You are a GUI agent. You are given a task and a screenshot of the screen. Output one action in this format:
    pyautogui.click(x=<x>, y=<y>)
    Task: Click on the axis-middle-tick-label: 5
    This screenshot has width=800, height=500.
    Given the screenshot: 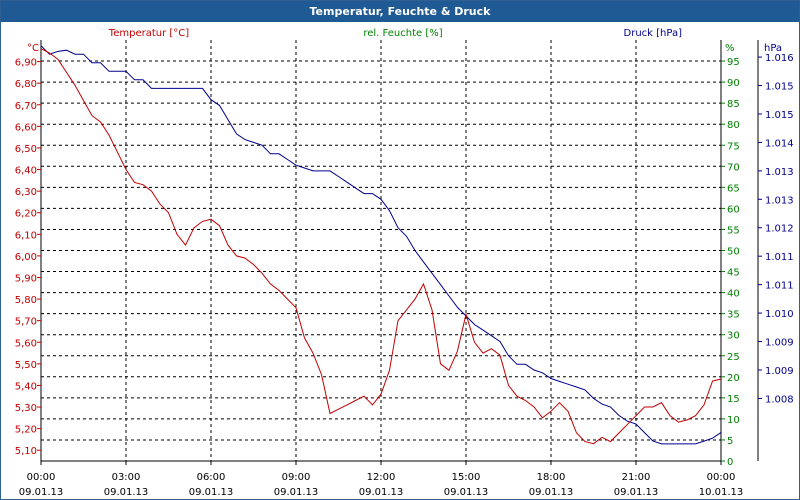 What is the action you would take?
    pyautogui.click(x=730, y=441)
    